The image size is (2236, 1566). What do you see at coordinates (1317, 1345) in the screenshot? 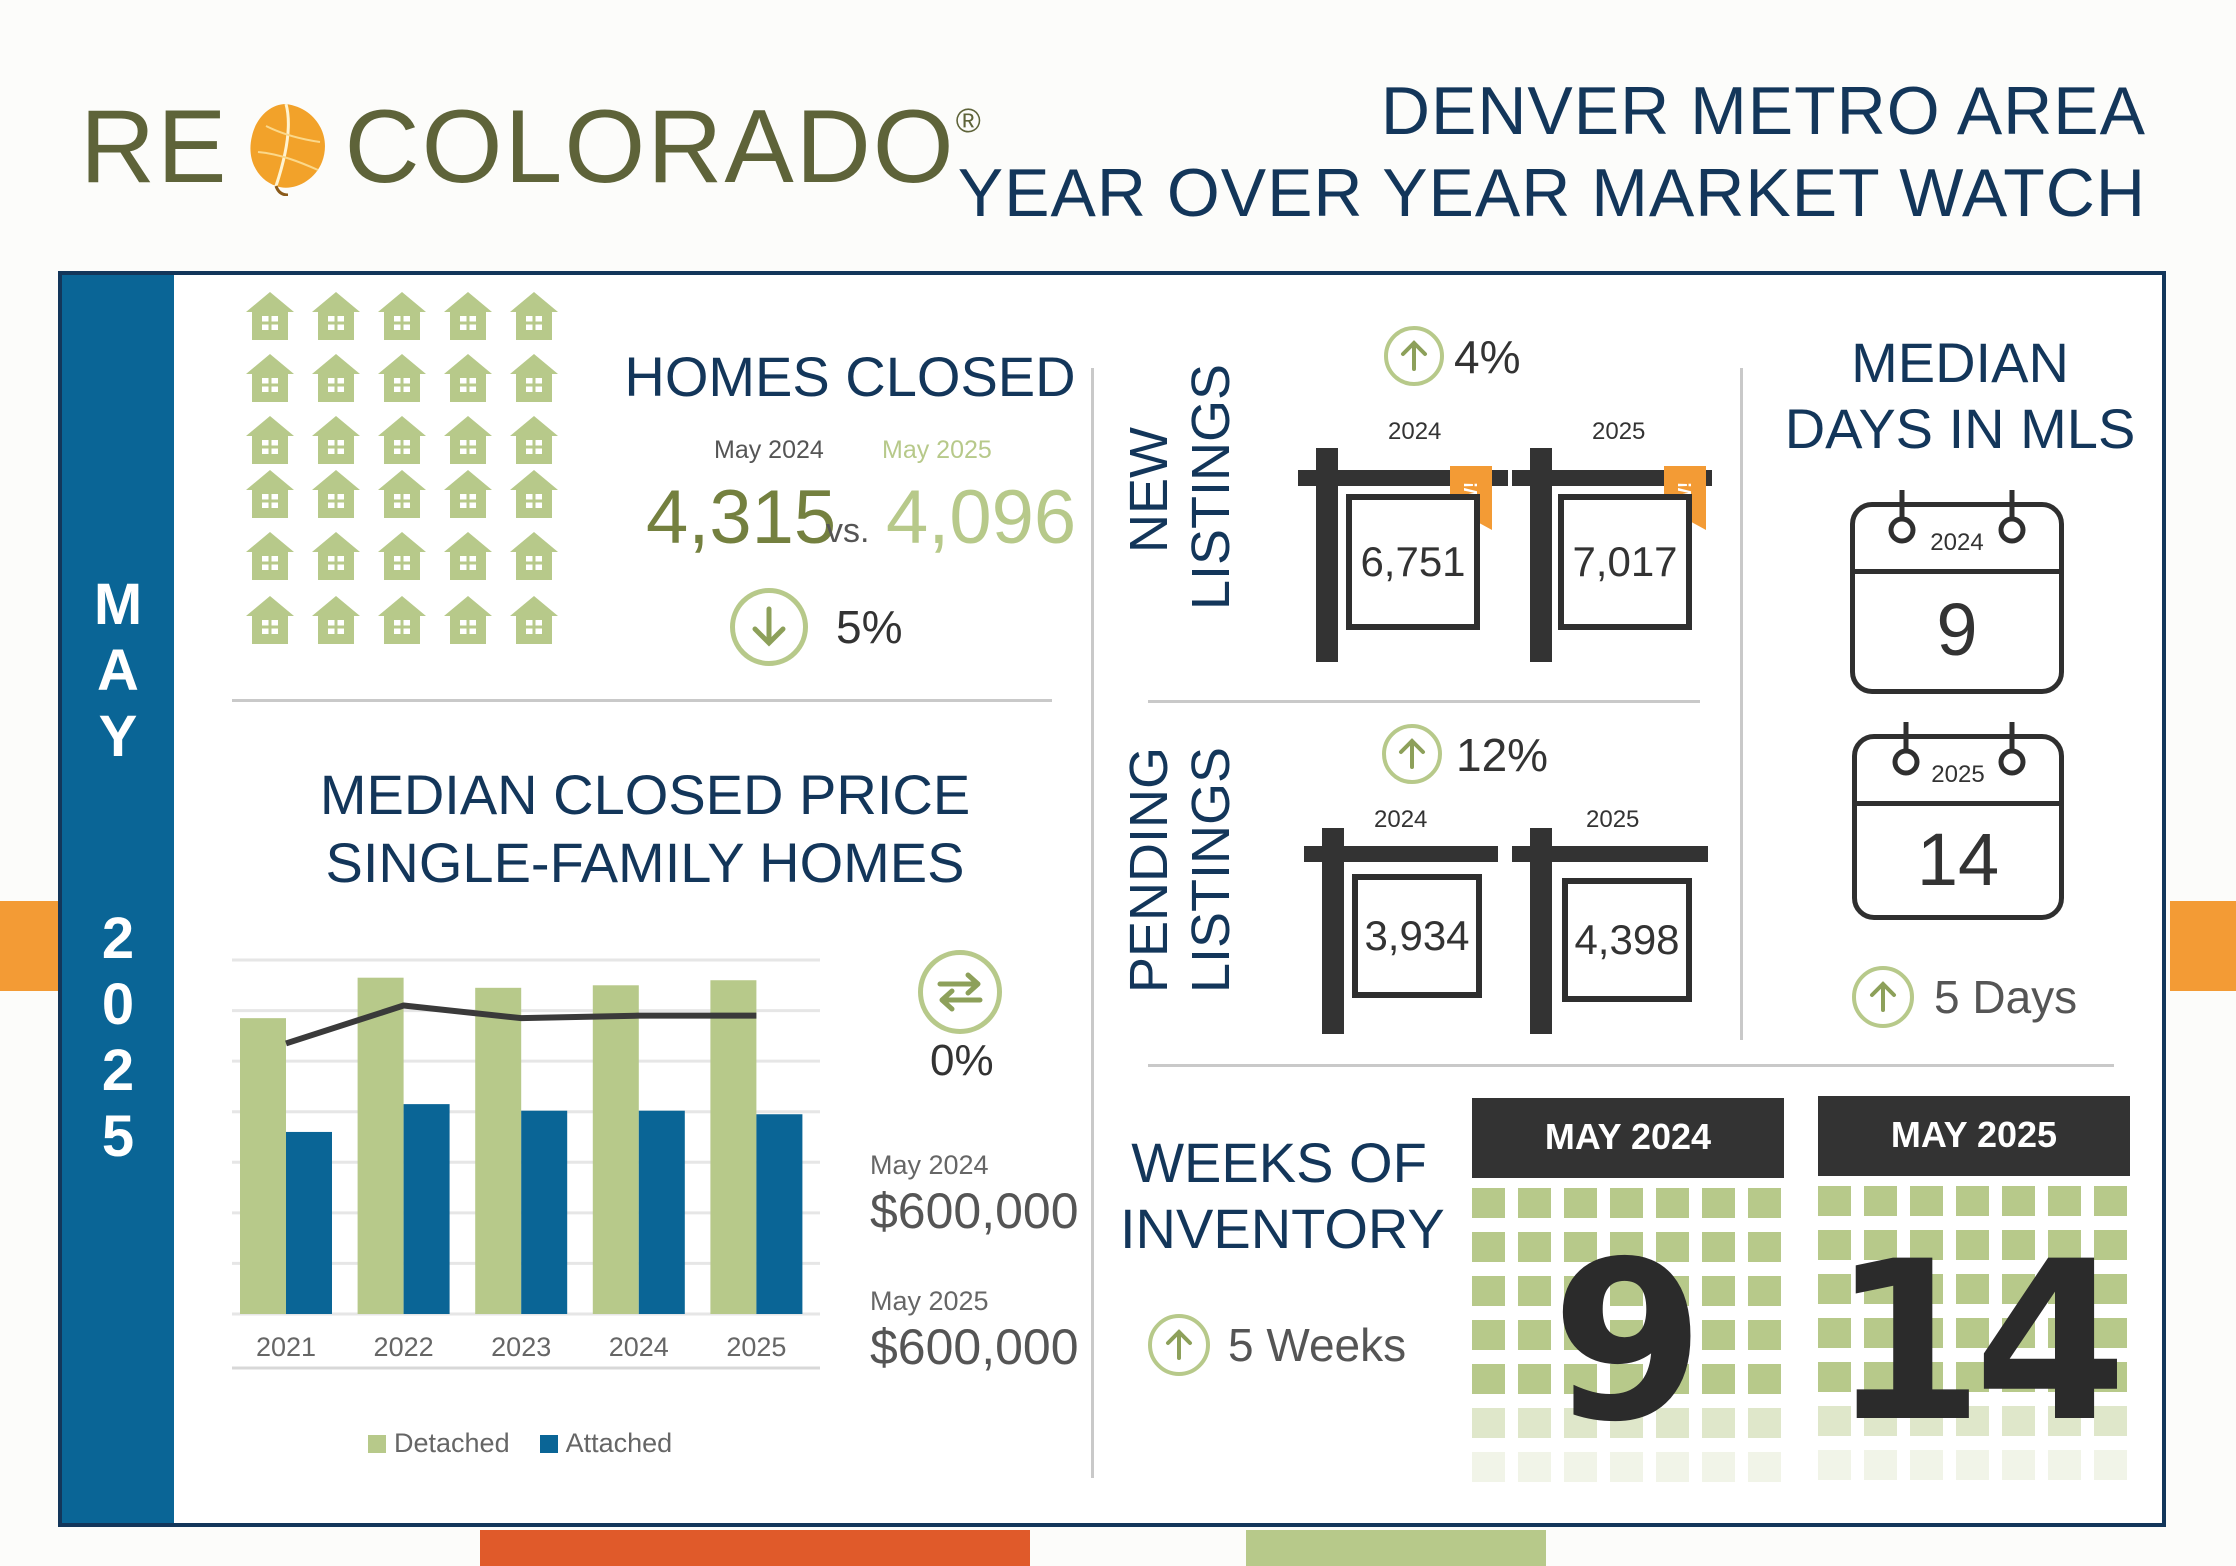
I see `weeks-inventory-change: 5 Weeks` at bounding box center [1317, 1345].